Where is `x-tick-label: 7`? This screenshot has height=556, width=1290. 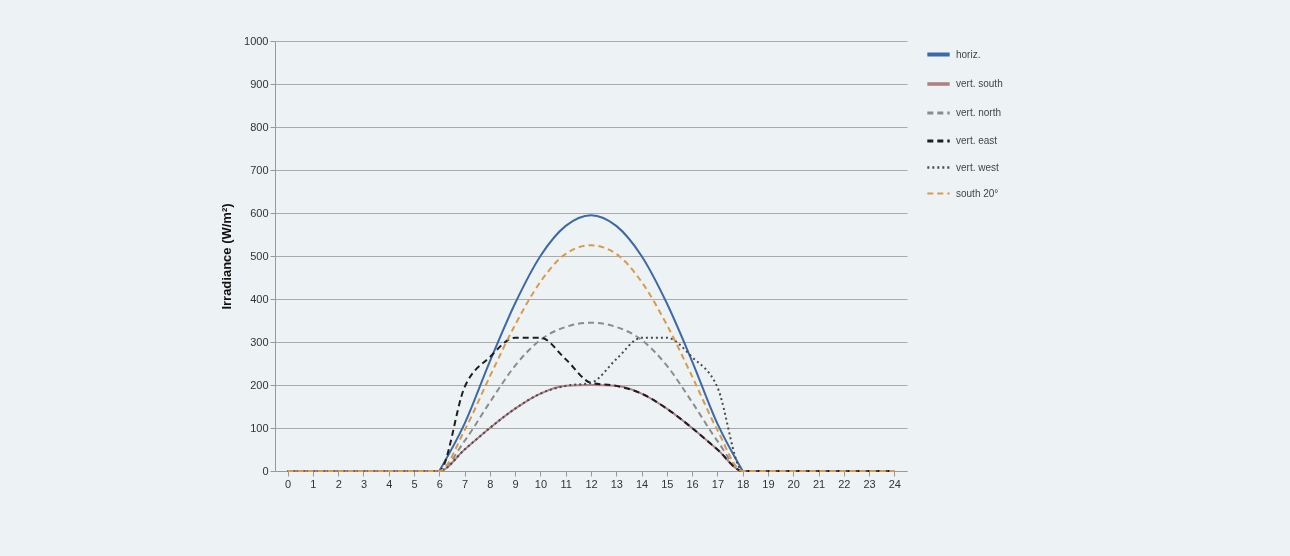 x-tick-label: 7 is located at coordinates (465, 483).